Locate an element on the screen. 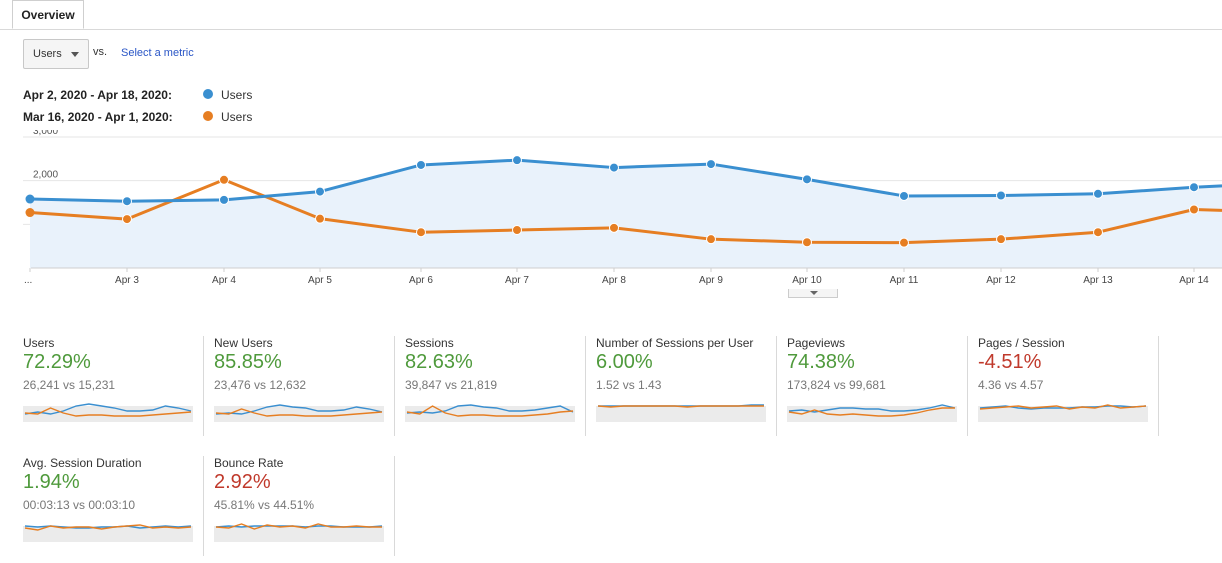 The image size is (1222, 563). vs-label: vs. is located at coordinates (100, 52).